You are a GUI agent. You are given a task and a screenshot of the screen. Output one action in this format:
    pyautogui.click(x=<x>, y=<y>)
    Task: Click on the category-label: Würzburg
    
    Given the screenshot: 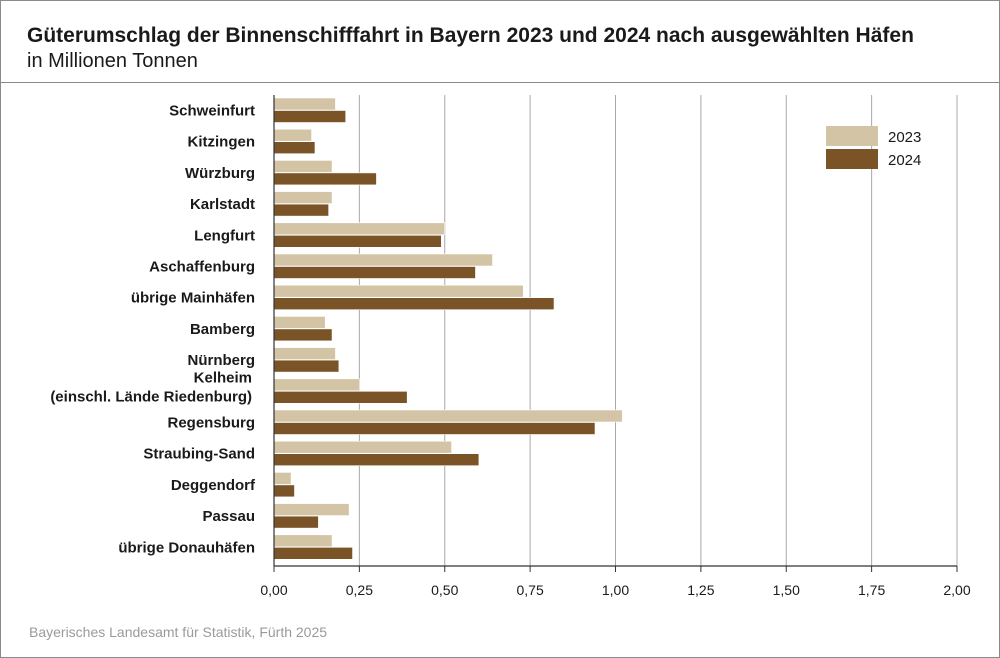 What is the action you would take?
    pyautogui.click(x=220, y=173)
    